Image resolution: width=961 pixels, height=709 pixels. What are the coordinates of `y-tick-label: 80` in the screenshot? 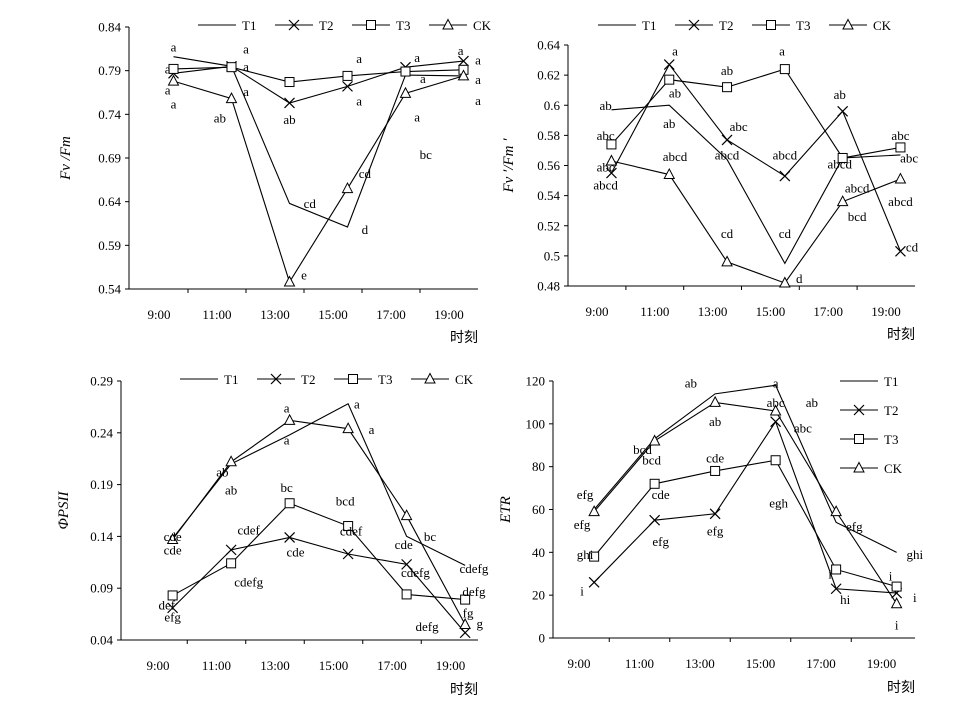 It's located at (538, 466).